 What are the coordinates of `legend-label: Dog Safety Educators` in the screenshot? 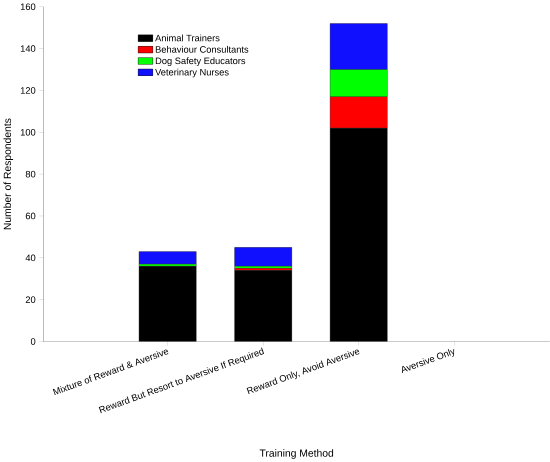 It's located at (201, 61).